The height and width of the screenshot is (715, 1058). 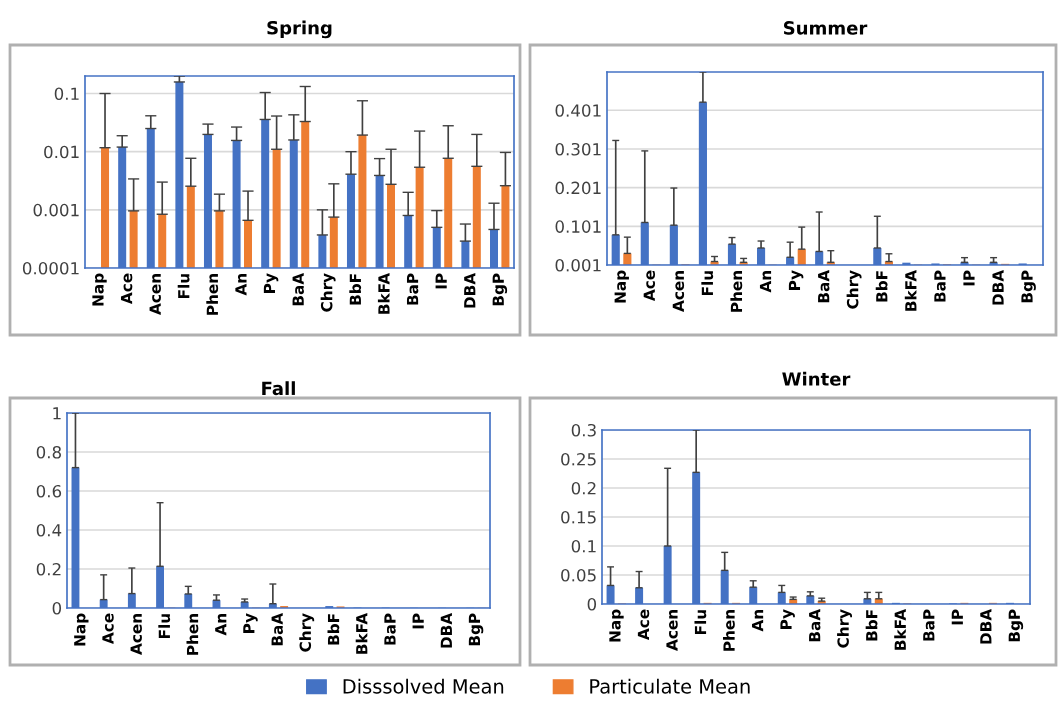 What do you see at coordinates (61, 152) in the screenshot?
I see `y-tick-label: 0.01` at bounding box center [61, 152].